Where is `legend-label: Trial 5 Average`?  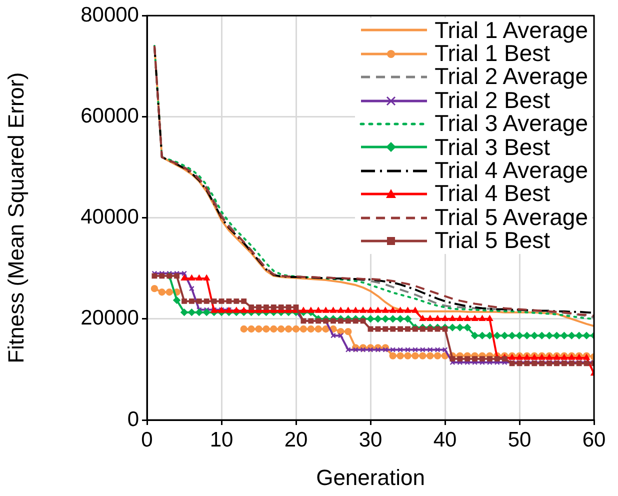
legend-label: Trial 5 Average is located at coordinates (511, 217).